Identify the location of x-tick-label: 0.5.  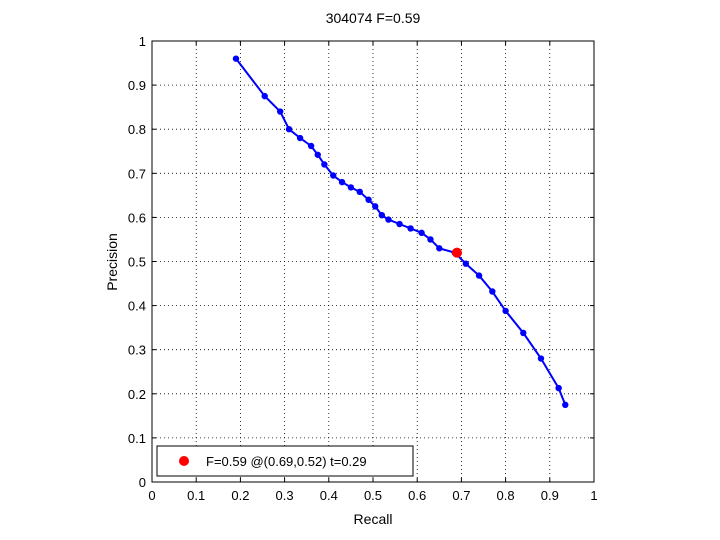
(373, 495).